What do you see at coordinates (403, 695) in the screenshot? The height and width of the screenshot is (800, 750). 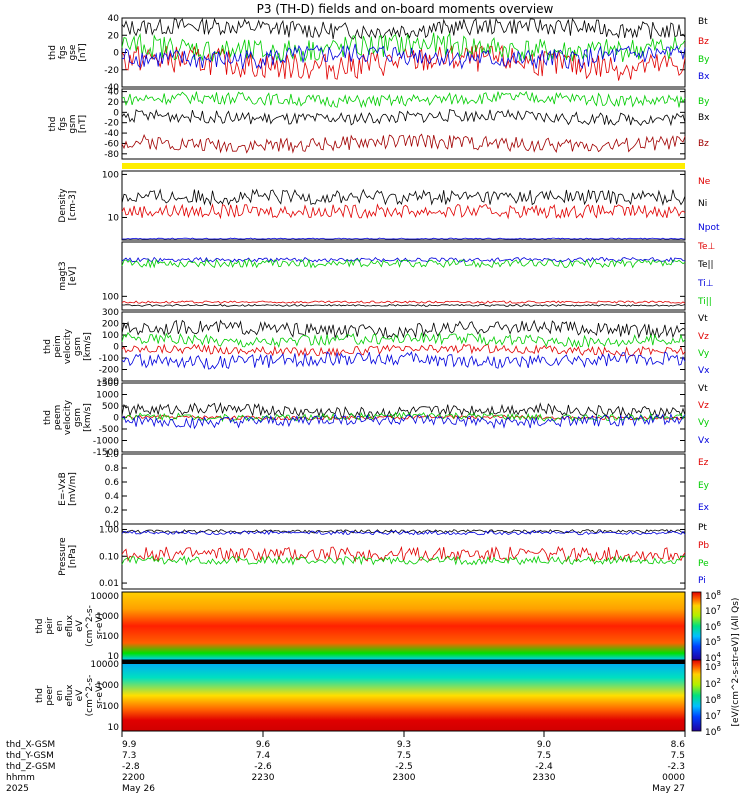 I see `spectrogram-image` at bounding box center [403, 695].